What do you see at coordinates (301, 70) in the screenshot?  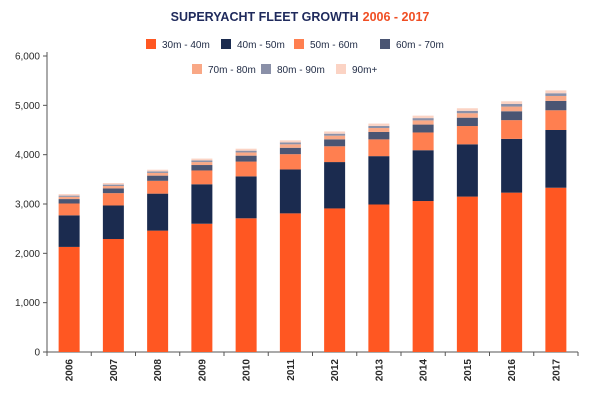 I see `legend-label: 80m - 90m` at bounding box center [301, 70].